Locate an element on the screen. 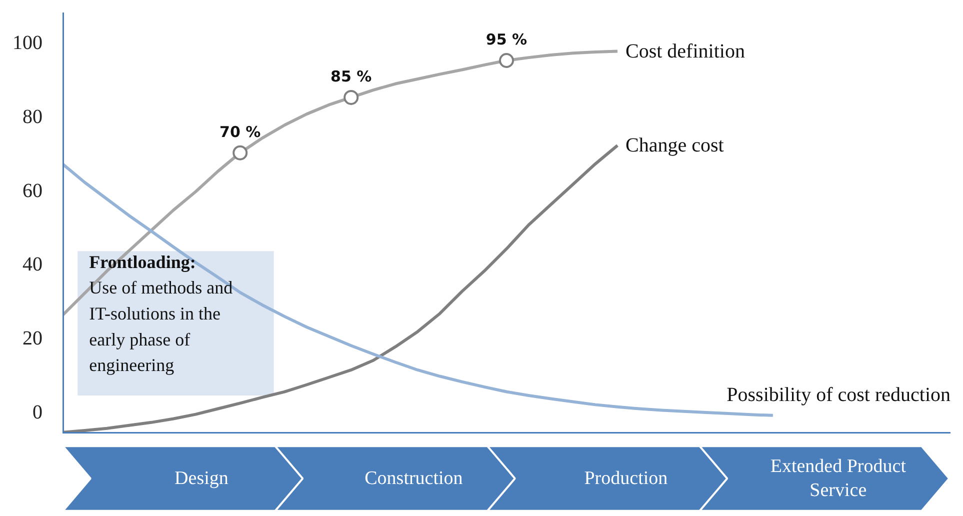 This screenshot has height=516, width=963. text: Design is located at coordinates (201, 478).